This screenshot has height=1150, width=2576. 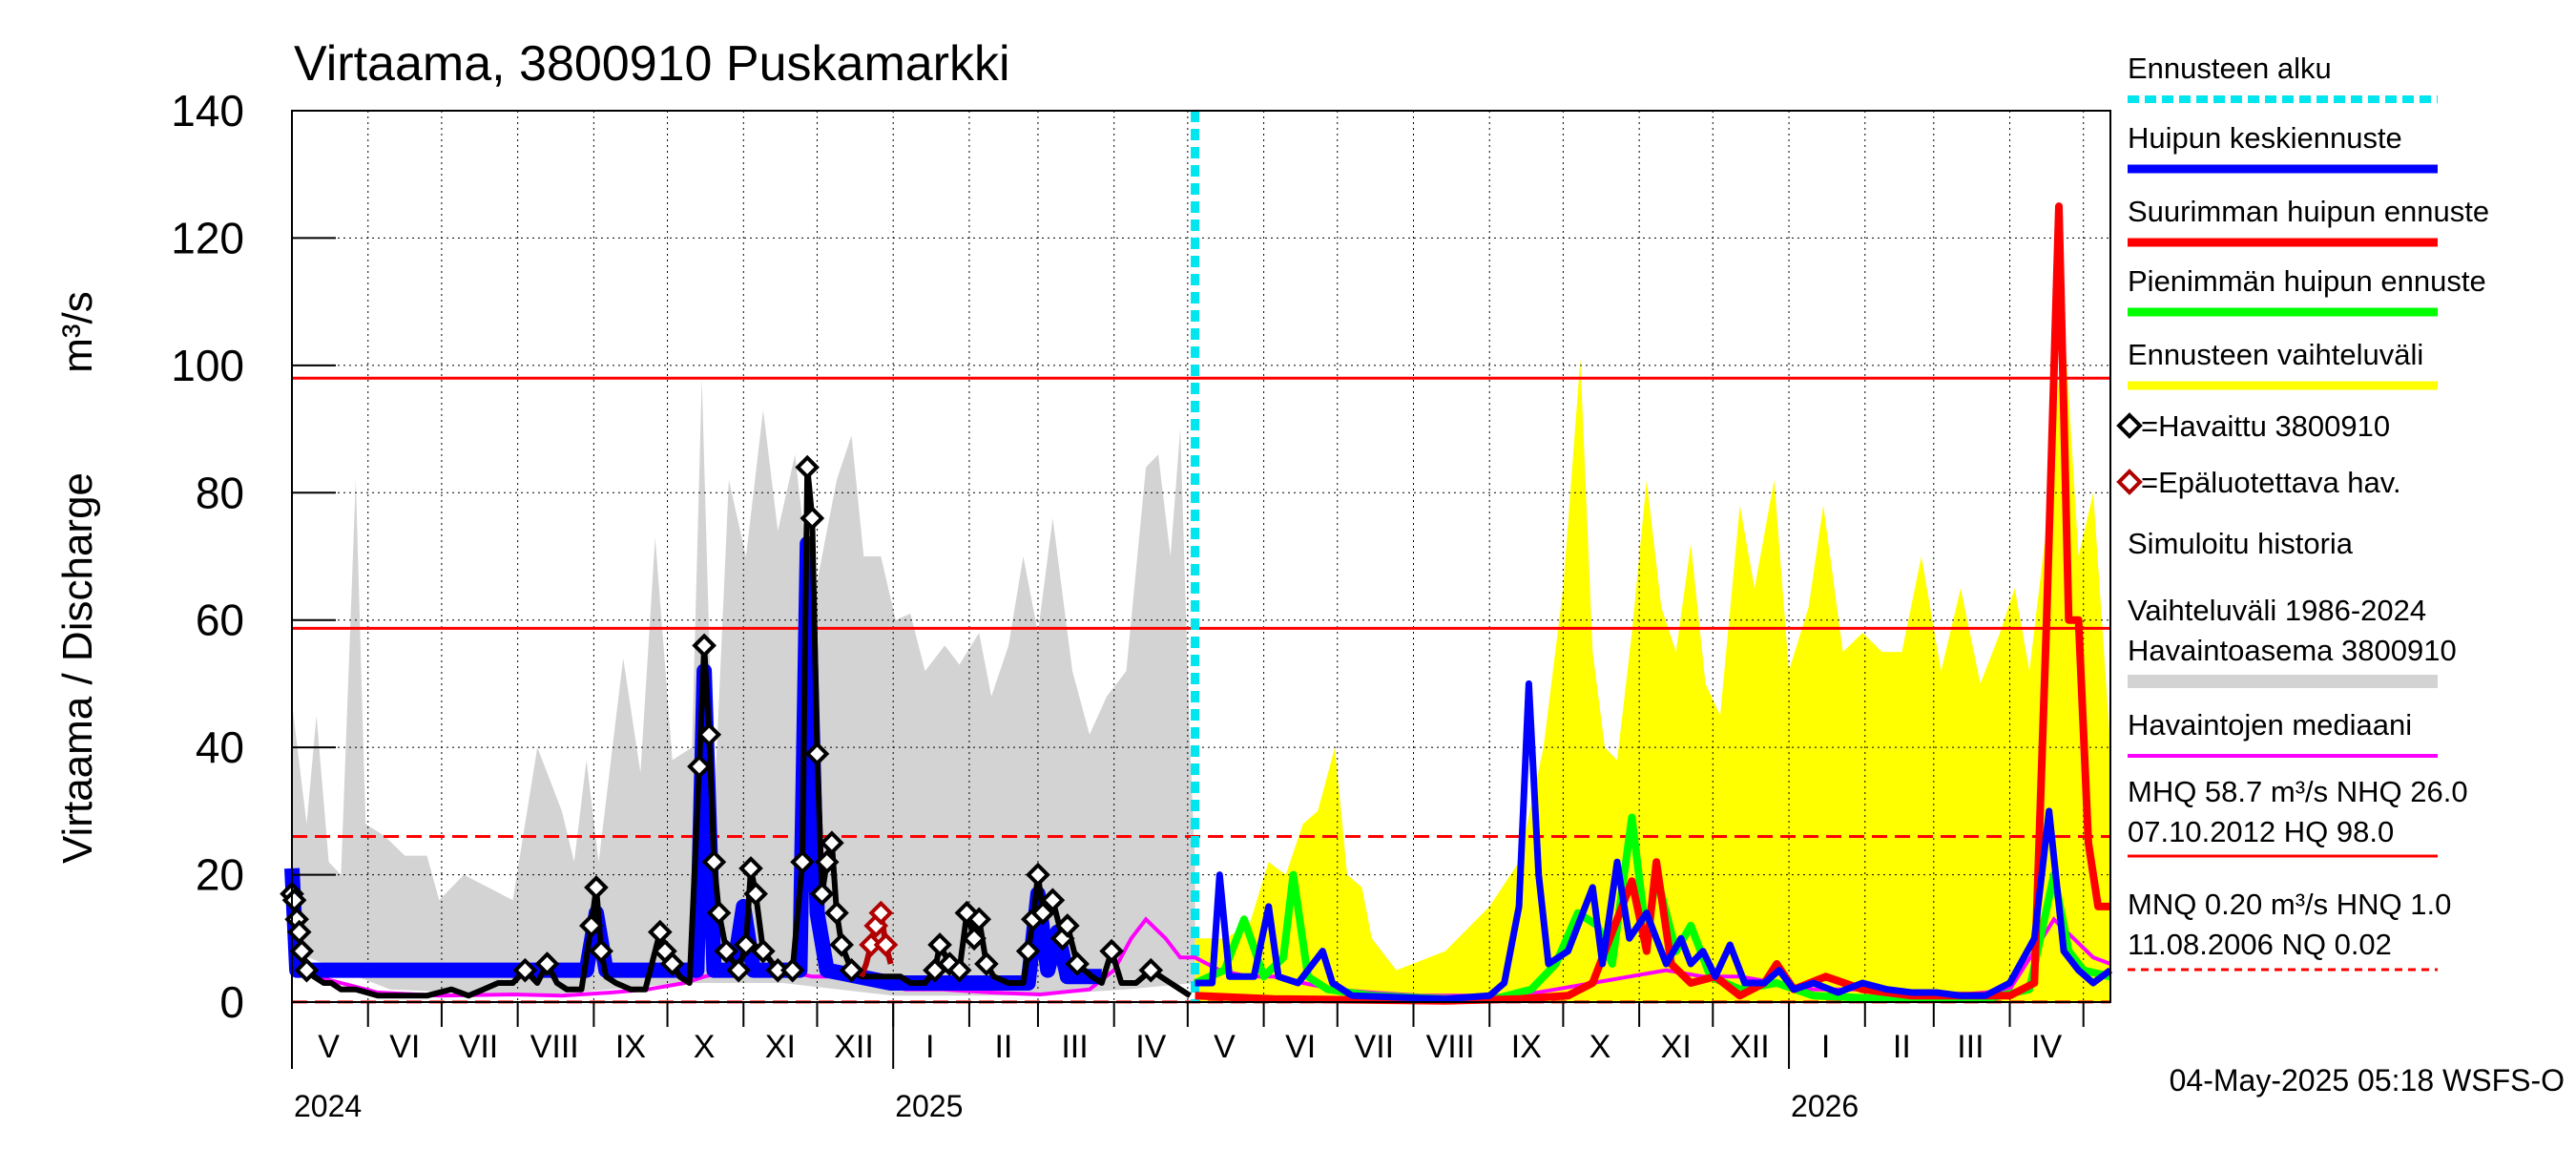 I want to click on y-axis-label-group: Virtaama / Discharge, so click(x=77, y=668).